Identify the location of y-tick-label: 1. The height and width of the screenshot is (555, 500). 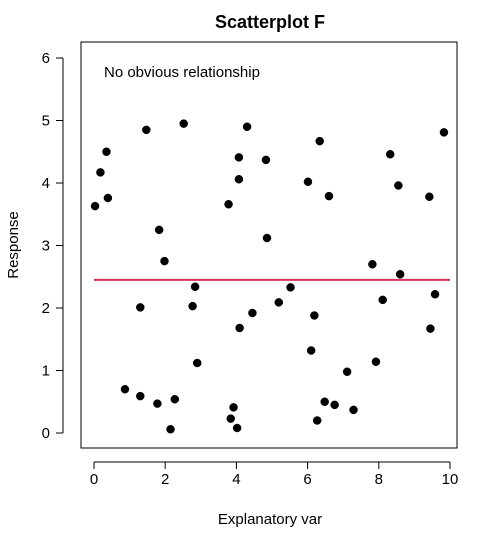
(46, 371).